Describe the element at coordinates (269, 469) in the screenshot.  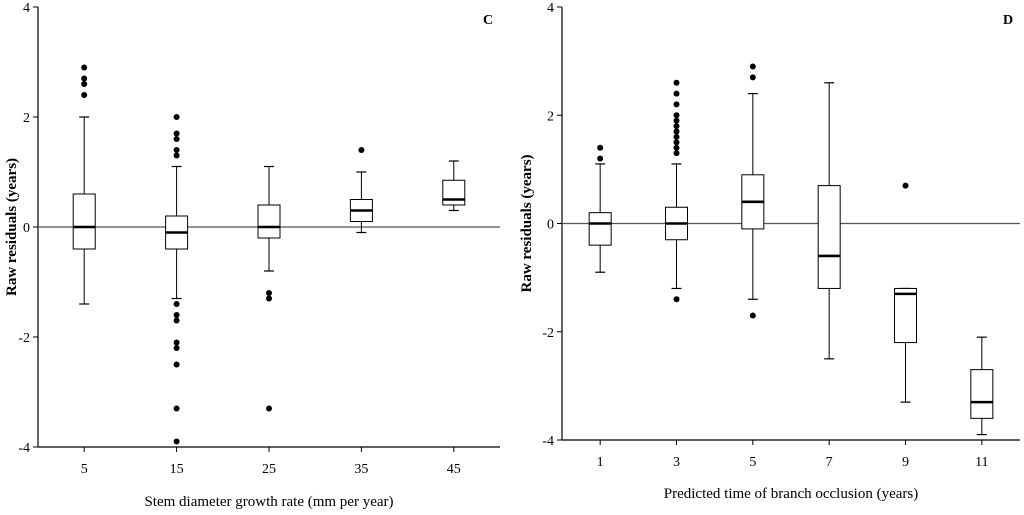
I see `x-tick-label: 25` at that location.